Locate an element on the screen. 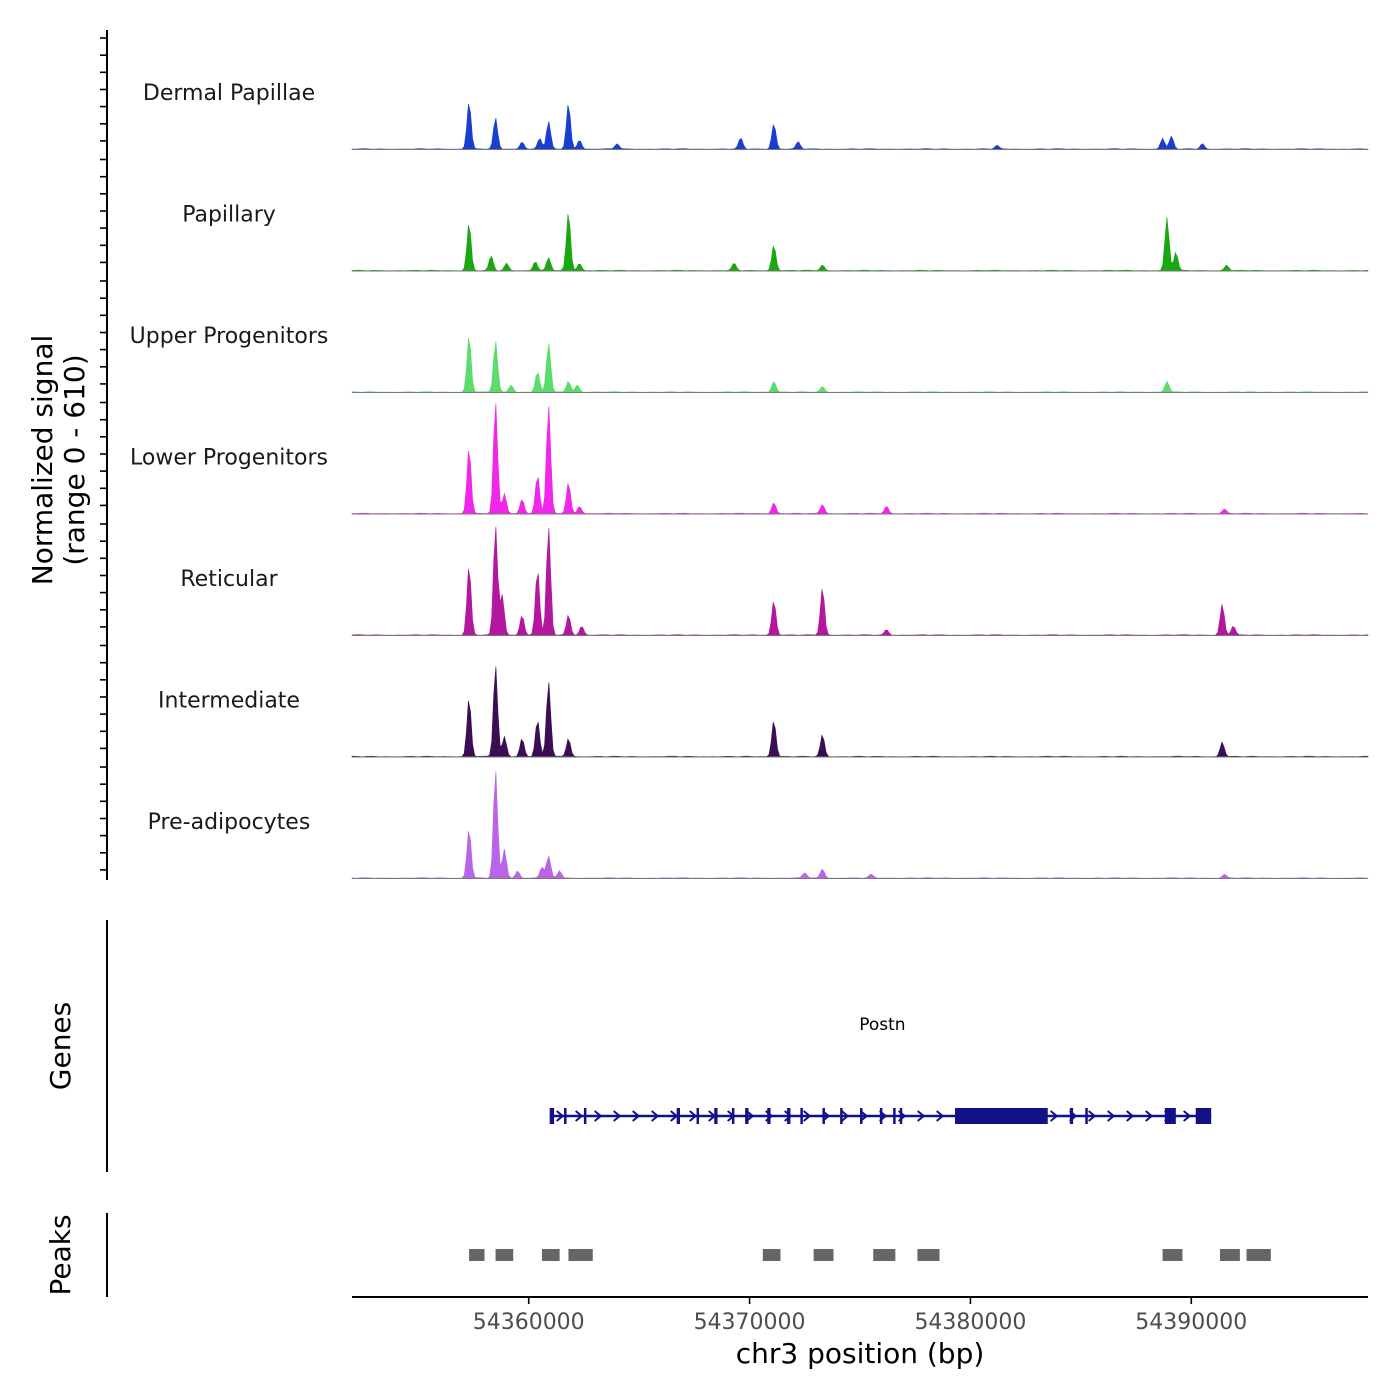  peaks-track is located at coordinates (688, 1255).